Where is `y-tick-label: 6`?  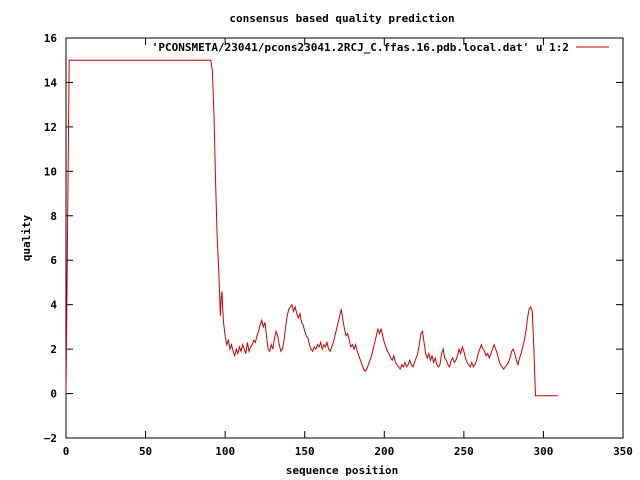 y-tick-label: 6 is located at coordinates (53, 260).